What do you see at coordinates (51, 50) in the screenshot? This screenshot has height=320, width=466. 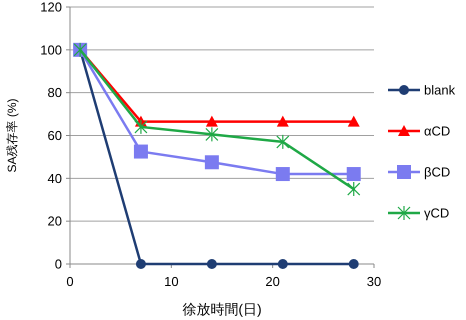 I see `y-tick-label: 100` at bounding box center [51, 50].